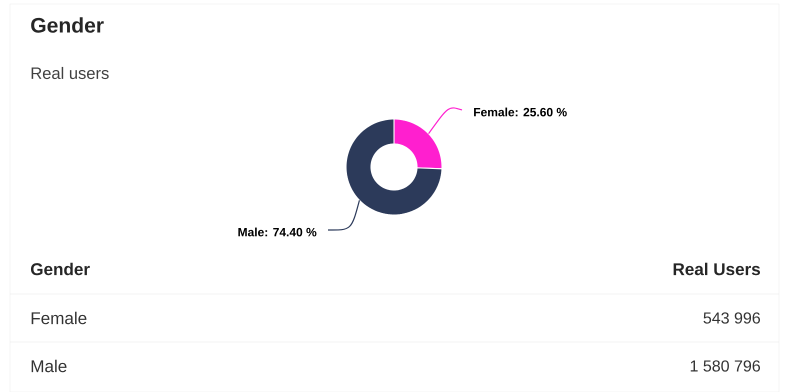  What do you see at coordinates (290, 232) in the screenshot?
I see `data-label: : 74.40 %` at bounding box center [290, 232].